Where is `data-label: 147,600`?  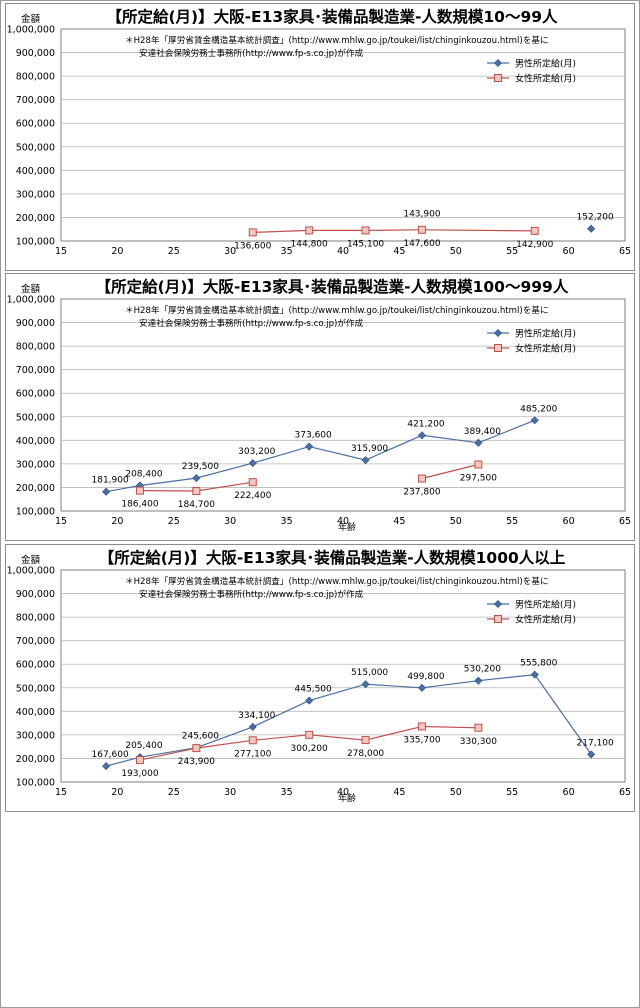
data-label: 147,600 is located at coordinates (421, 244).